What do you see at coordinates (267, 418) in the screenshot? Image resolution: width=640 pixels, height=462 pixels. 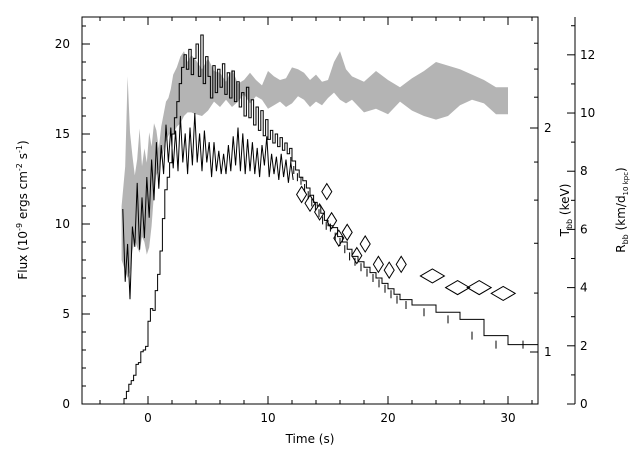 I see `x-tick-label: 10` at bounding box center [267, 418].